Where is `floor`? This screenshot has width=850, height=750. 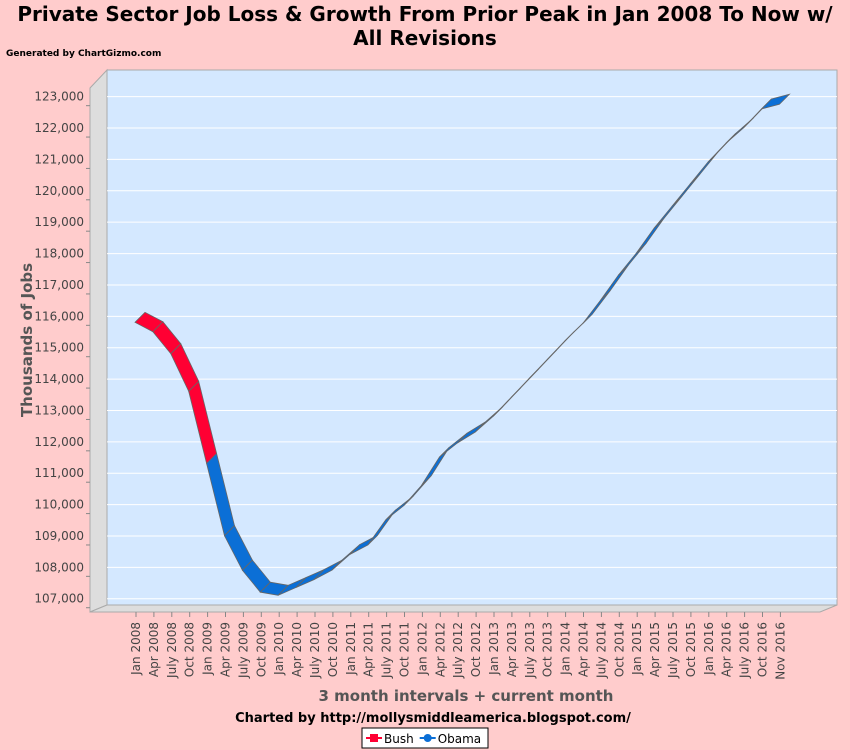 floor is located at coordinates (463, 608).